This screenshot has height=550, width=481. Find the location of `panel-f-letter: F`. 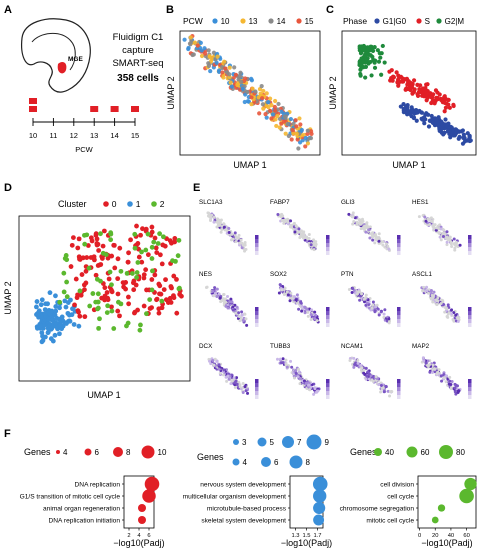

panel-f-letter: F is located at coordinates (7, 434).